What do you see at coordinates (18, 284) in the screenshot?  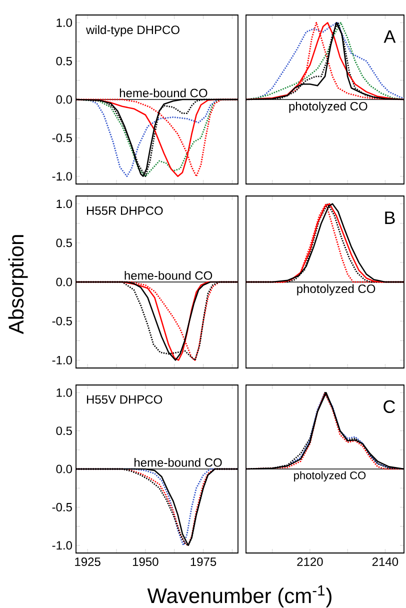 I see `y-axis-title: Absorption` at bounding box center [18, 284].